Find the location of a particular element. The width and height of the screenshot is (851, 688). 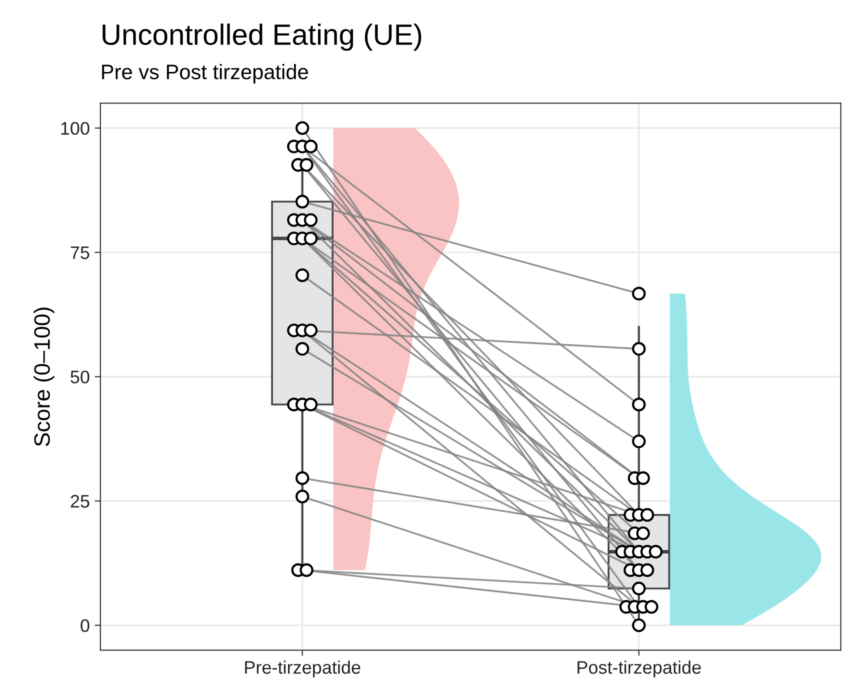

chart-subtitle: Pre vs Post tirzepatide is located at coordinates (205, 74).